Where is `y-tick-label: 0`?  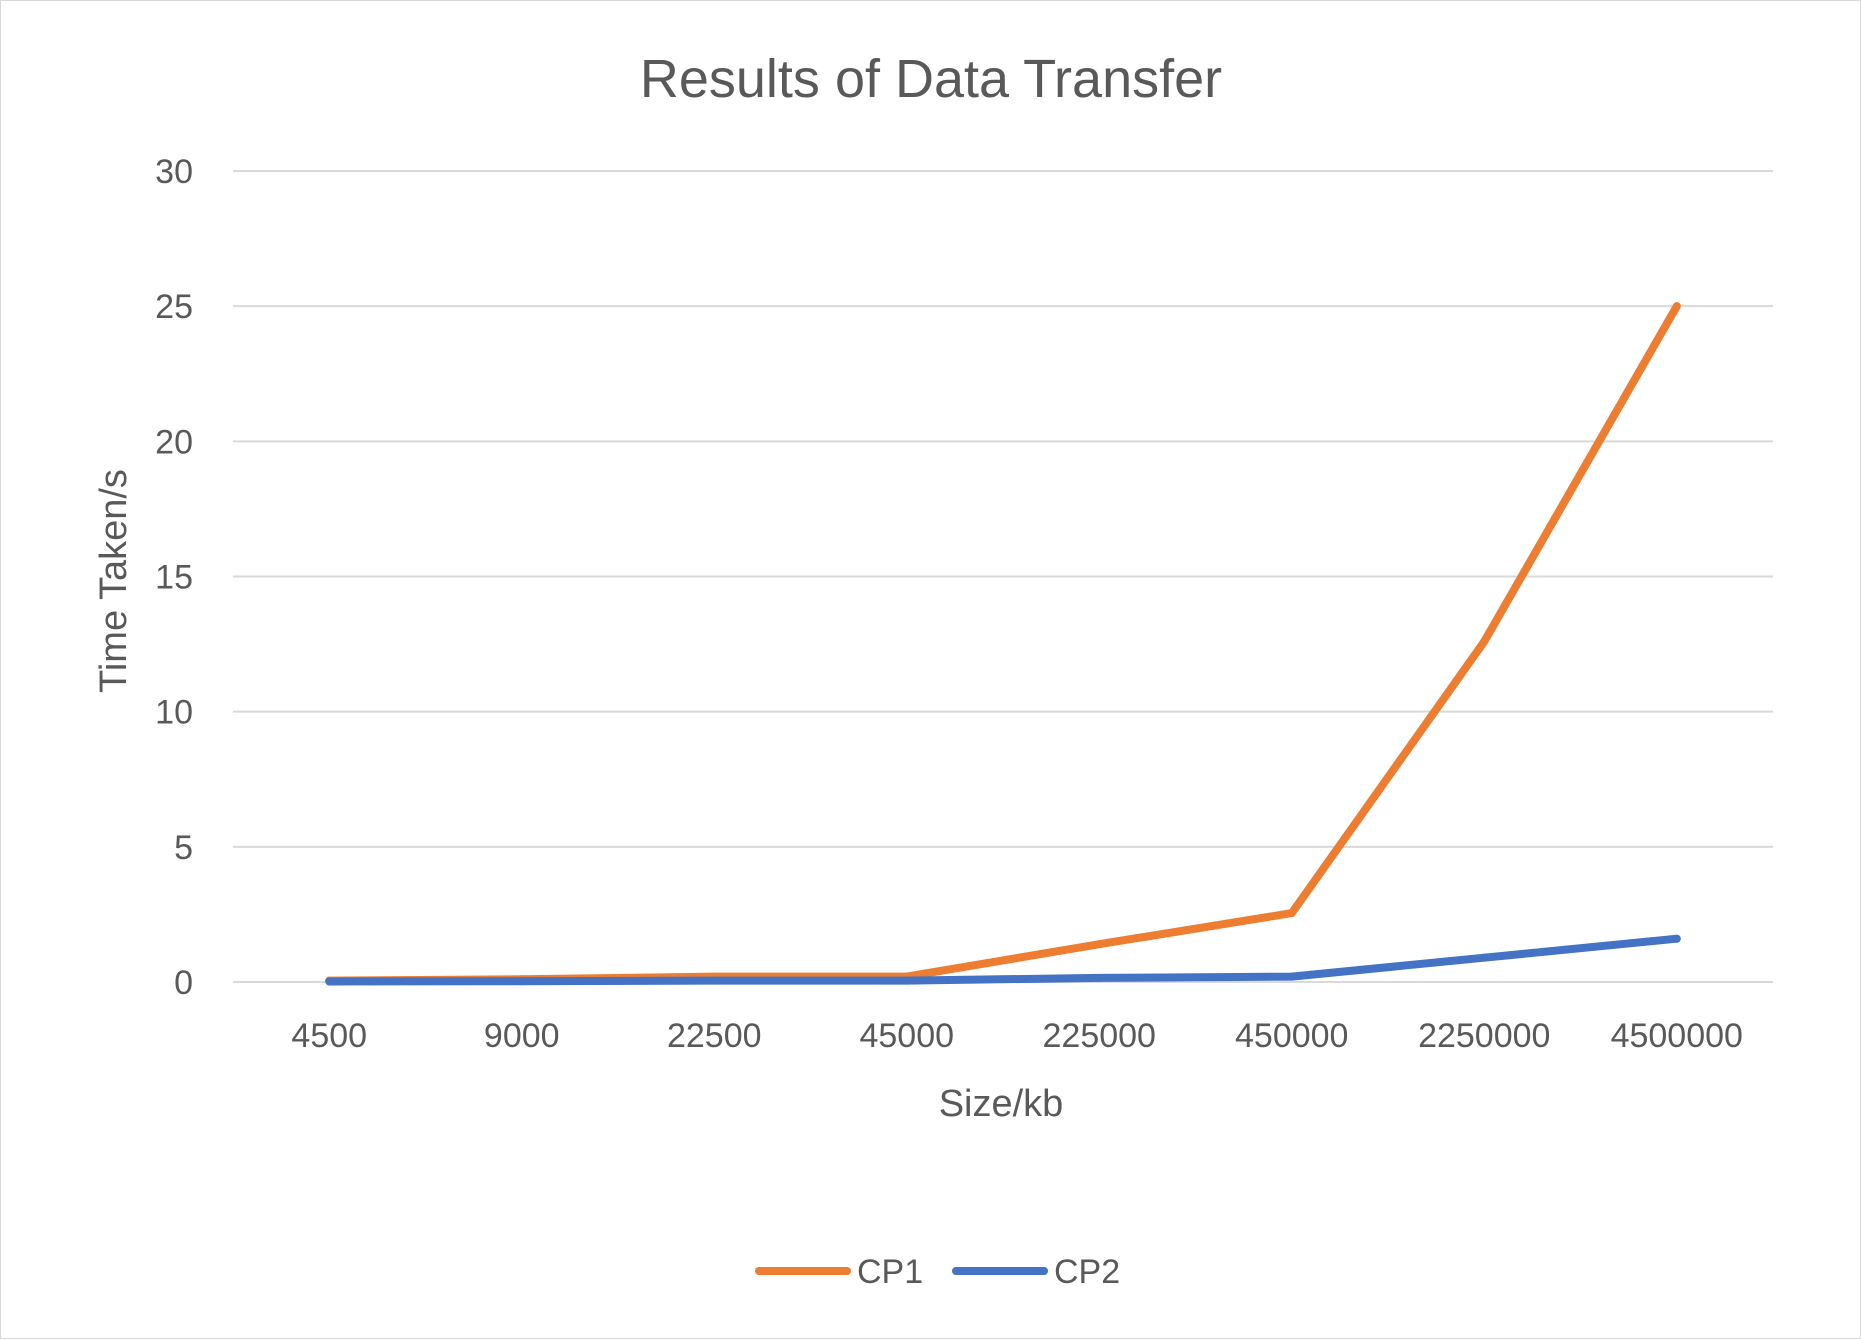 y-tick-label: 0 is located at coordinates (183, 983).